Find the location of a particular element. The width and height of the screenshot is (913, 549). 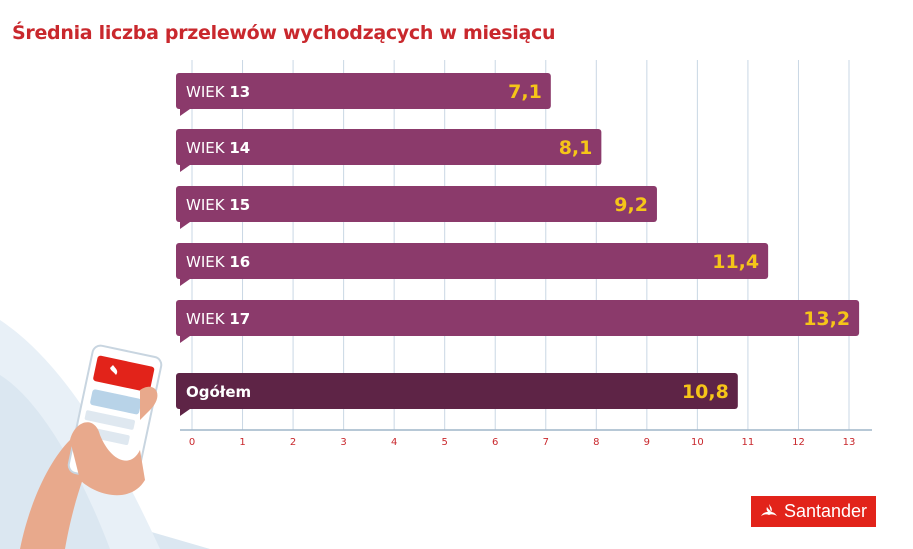

x-tick-label: 6 is located at coordinates (495, 442).